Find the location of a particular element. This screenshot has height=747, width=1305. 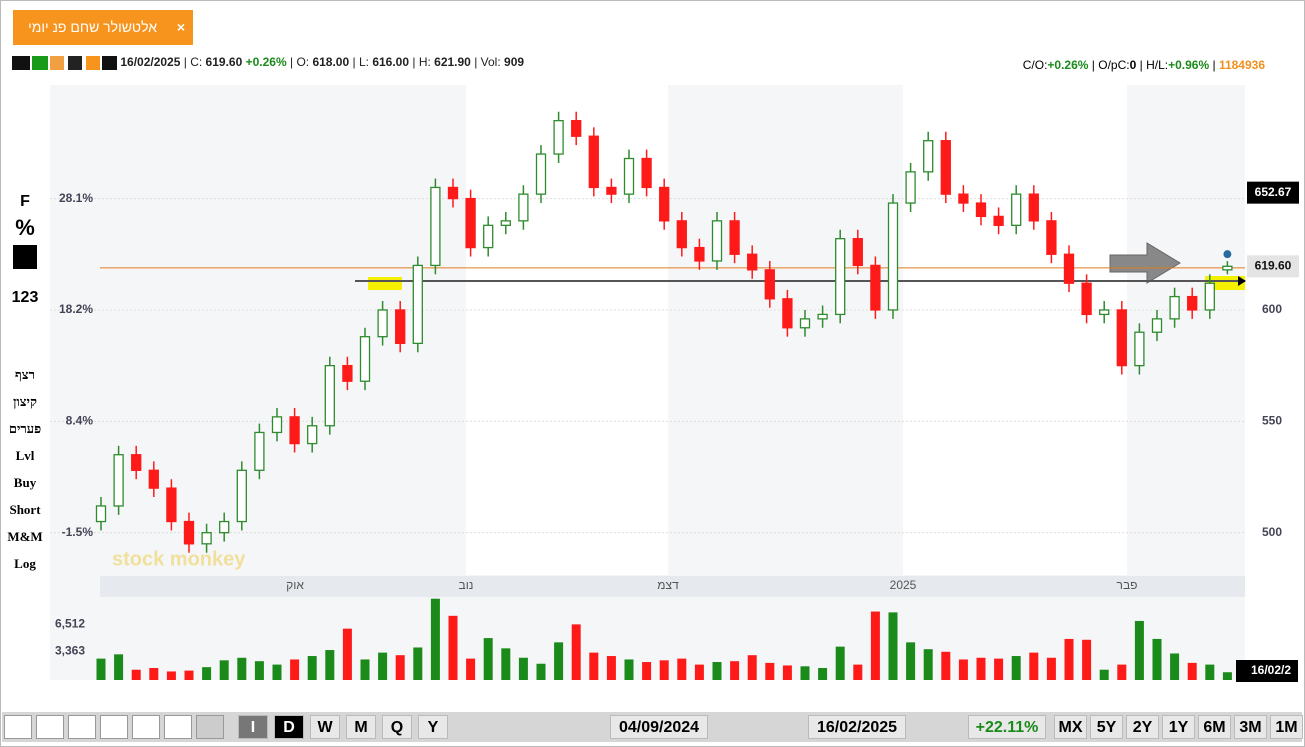

value: 618.00 is located at coordinates (331, 62).